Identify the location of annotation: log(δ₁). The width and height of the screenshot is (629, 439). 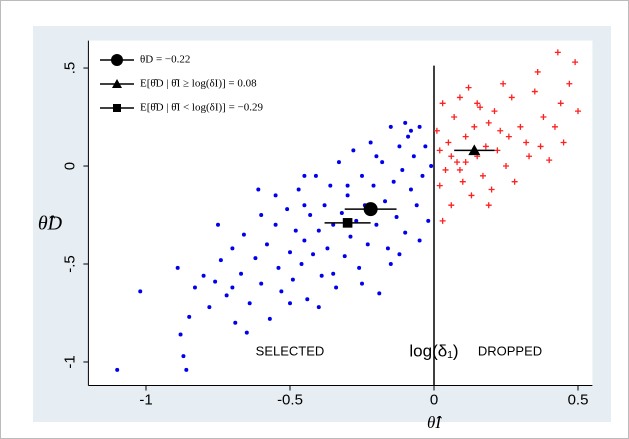
(433, 350).